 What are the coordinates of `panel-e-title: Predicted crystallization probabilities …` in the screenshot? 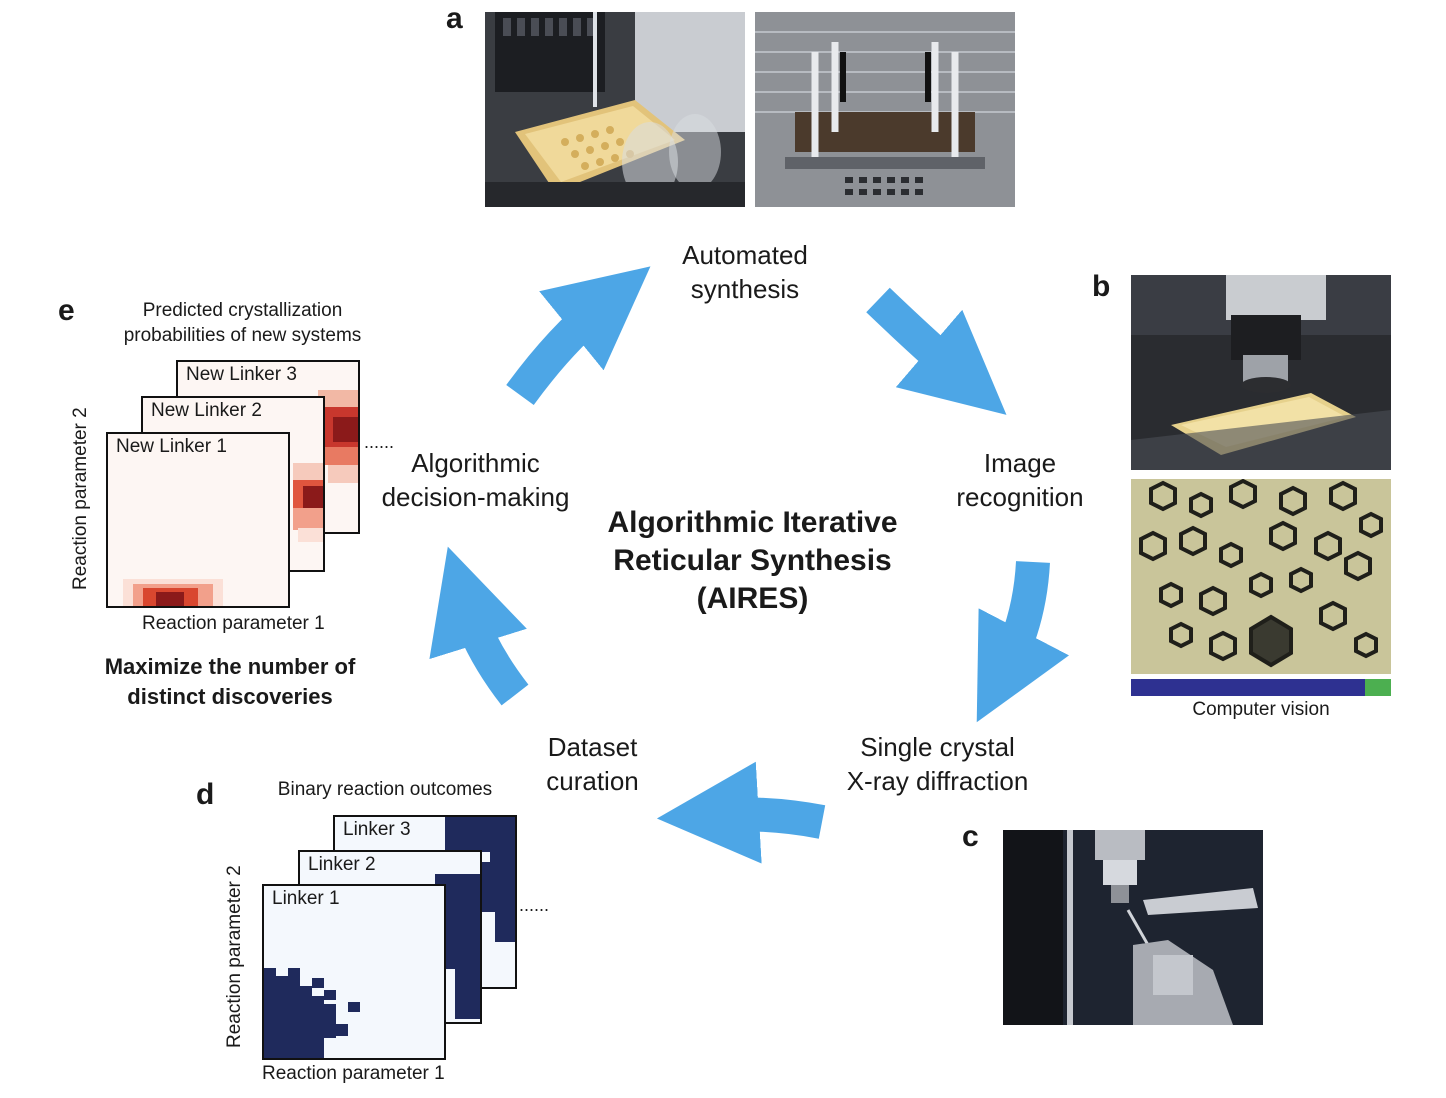 It's located at (242, 323).